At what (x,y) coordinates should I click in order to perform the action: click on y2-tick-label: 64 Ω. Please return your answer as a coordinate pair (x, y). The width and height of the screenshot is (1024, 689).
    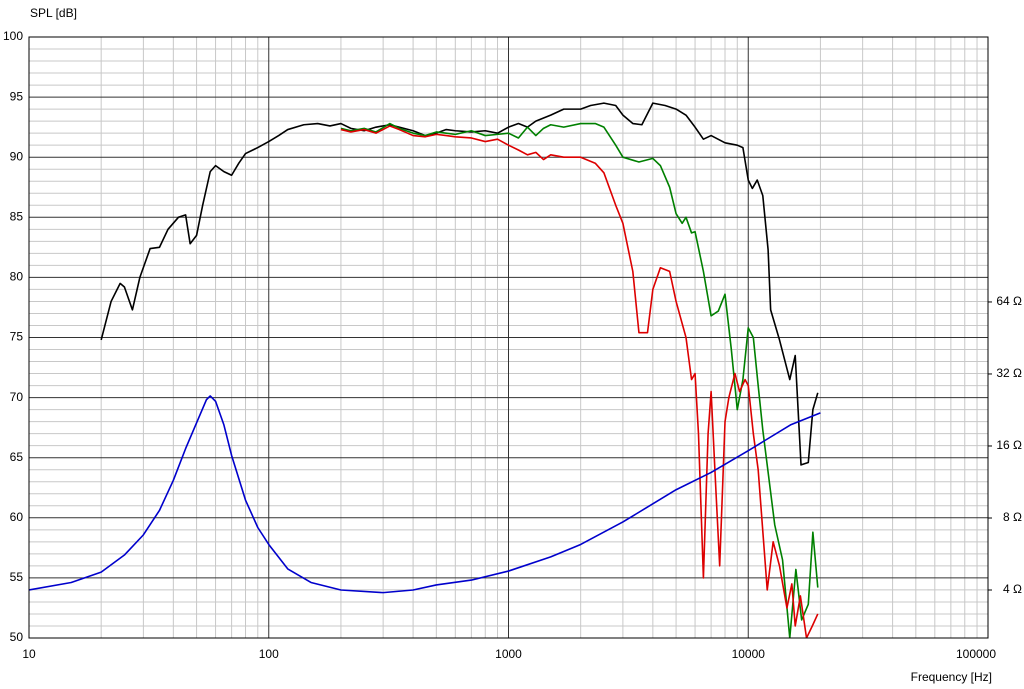
    Looking at the image, I should click on (1009, 301).